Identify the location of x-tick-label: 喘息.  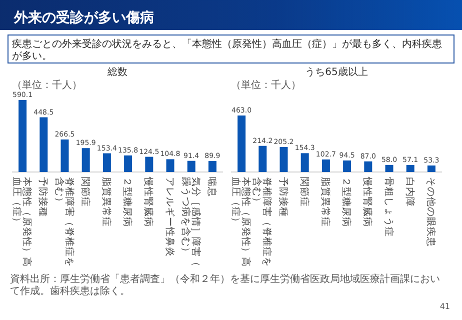
(212, 187).